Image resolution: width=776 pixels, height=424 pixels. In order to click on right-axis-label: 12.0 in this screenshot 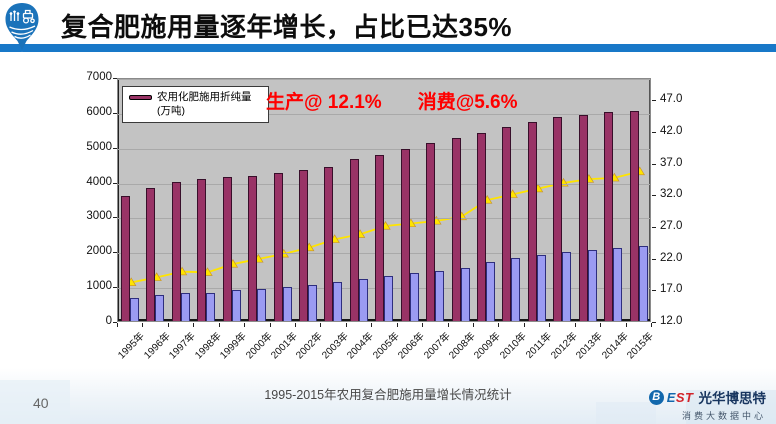, I will do `click(671, 321)`.